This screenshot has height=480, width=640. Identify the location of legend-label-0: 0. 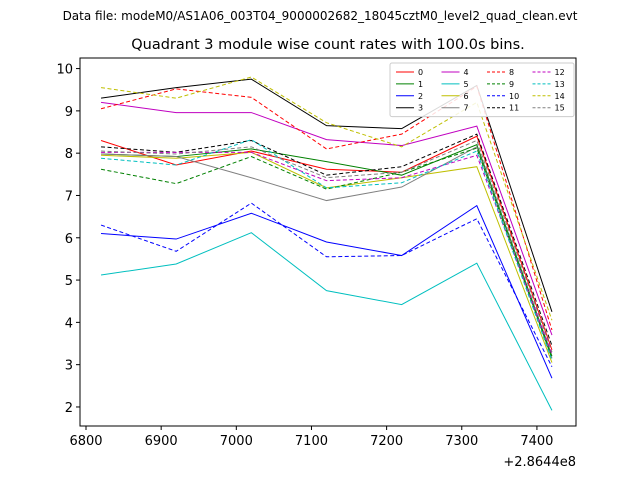
(420, 72).